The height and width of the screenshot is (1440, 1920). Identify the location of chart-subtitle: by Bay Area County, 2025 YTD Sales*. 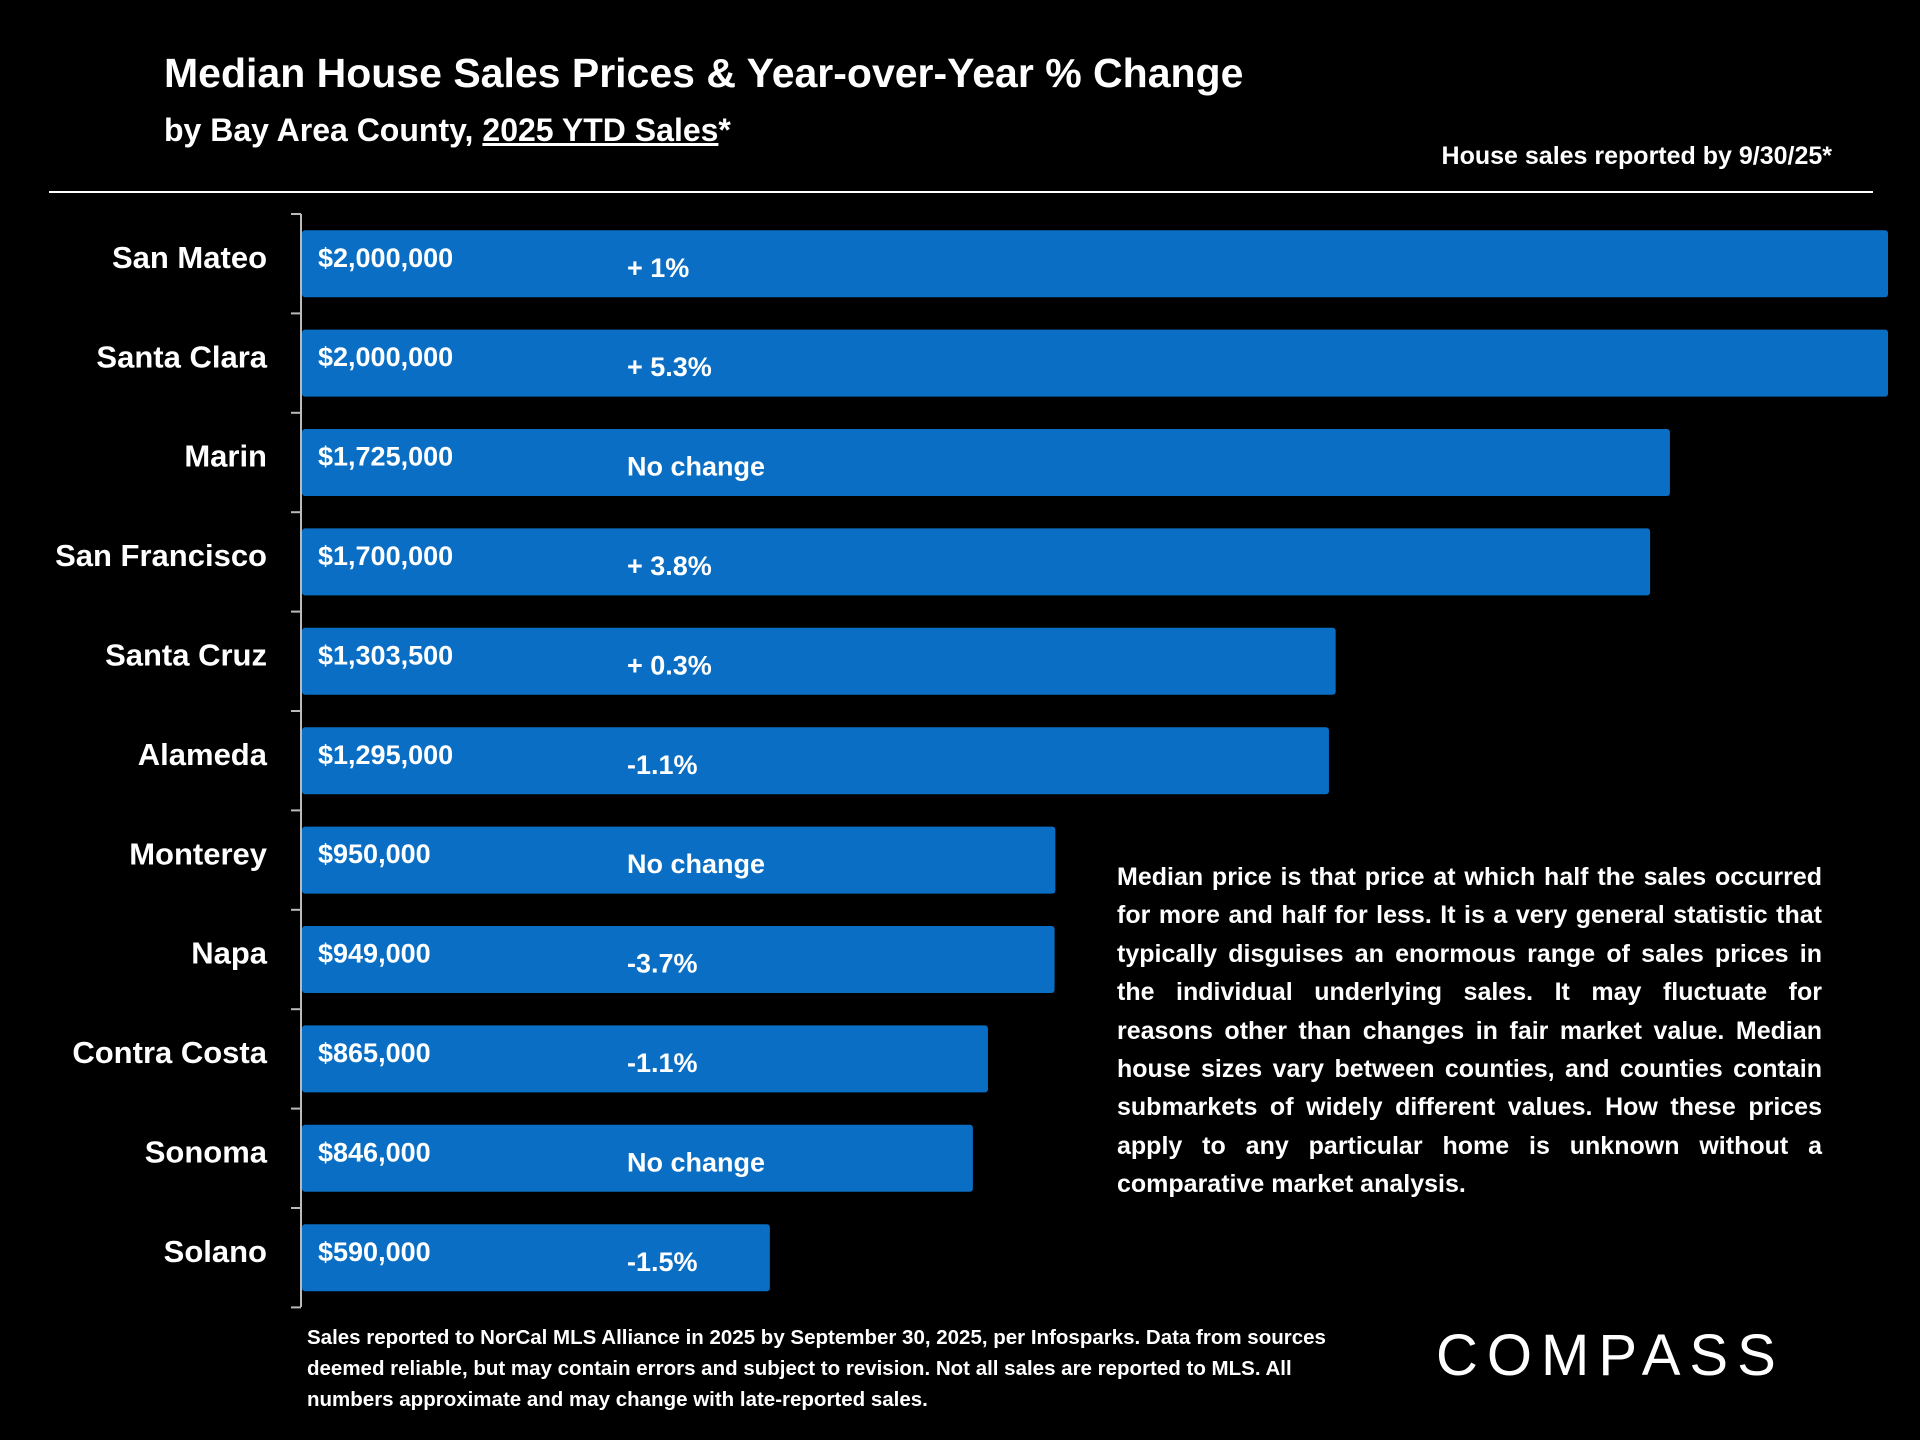
(447, 130).